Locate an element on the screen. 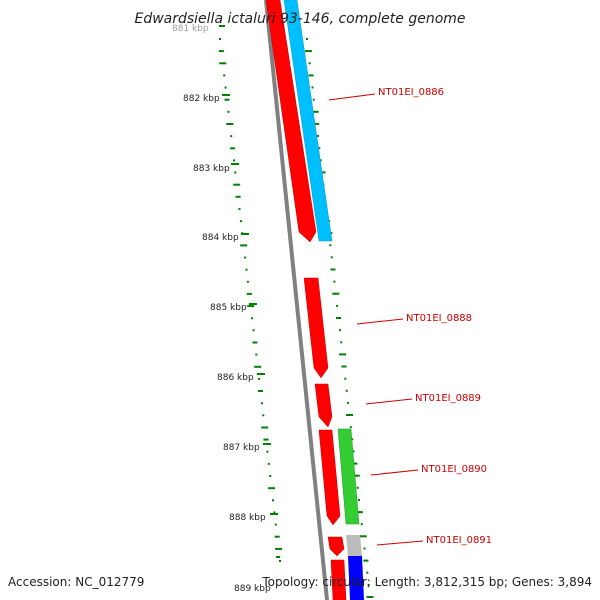 Image resolution: width=600 pixels, height=600 pixels. cds-track is located at coordinates (306, 300).